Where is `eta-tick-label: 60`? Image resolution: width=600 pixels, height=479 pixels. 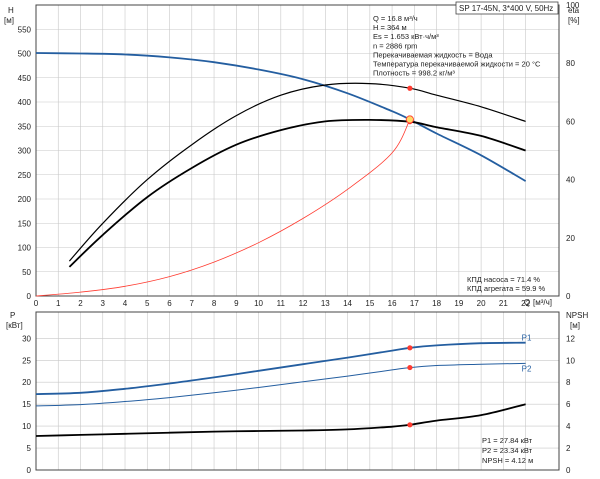
eta-tick-label: 60 is located at coordinates (570, 121).